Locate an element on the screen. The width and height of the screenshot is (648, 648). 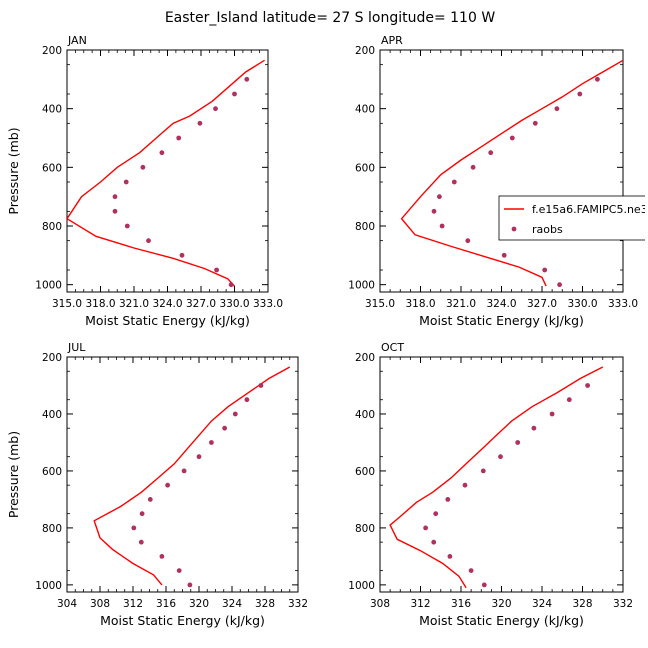
legend-box is located at coordinates (571, 218).